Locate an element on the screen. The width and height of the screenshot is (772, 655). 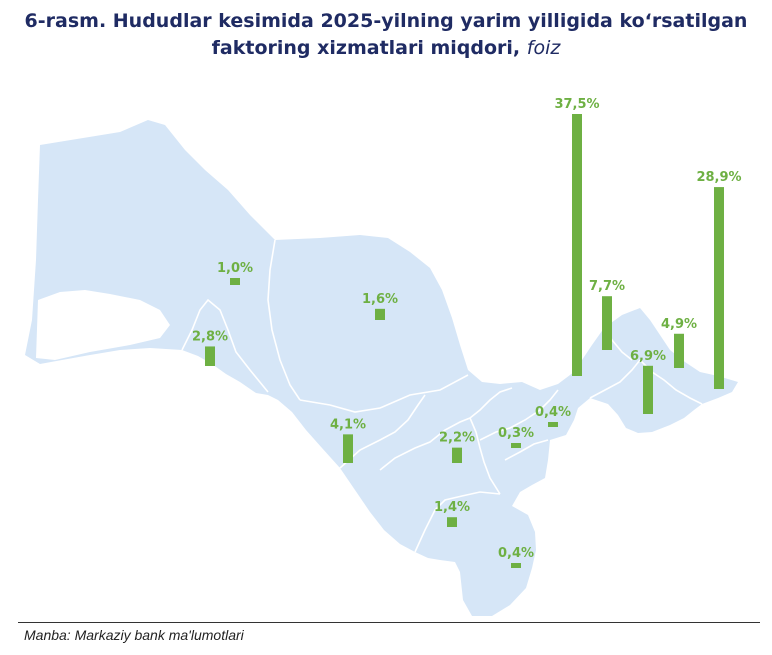
bar-value-label: 1,6% is located at coordinates (380, 299).